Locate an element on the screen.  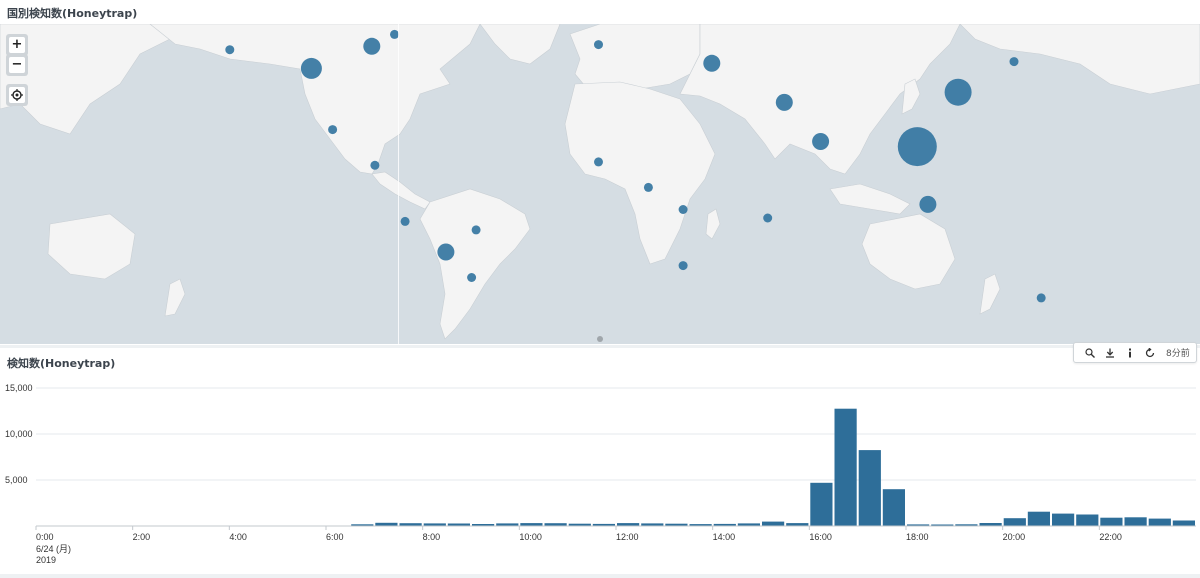
info-icon is located at coordinates (1130, 352).